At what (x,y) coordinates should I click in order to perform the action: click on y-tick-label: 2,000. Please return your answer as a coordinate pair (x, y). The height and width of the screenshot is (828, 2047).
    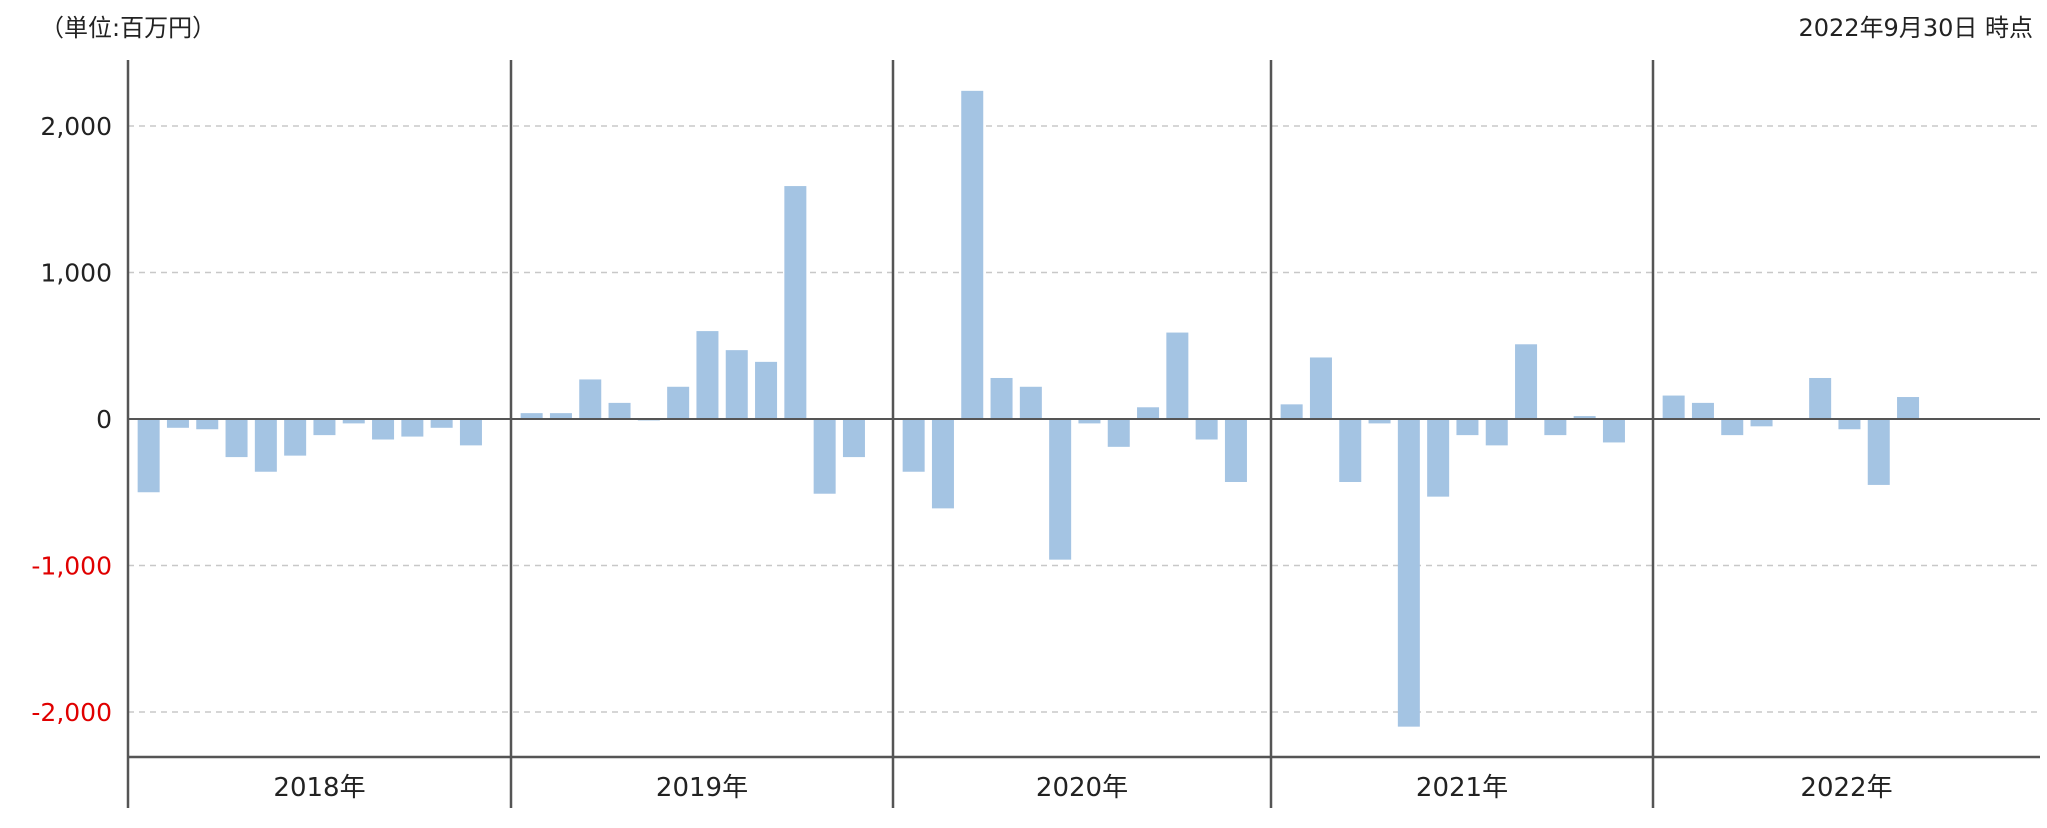
    Looking at the image, I should click on (76, 126).